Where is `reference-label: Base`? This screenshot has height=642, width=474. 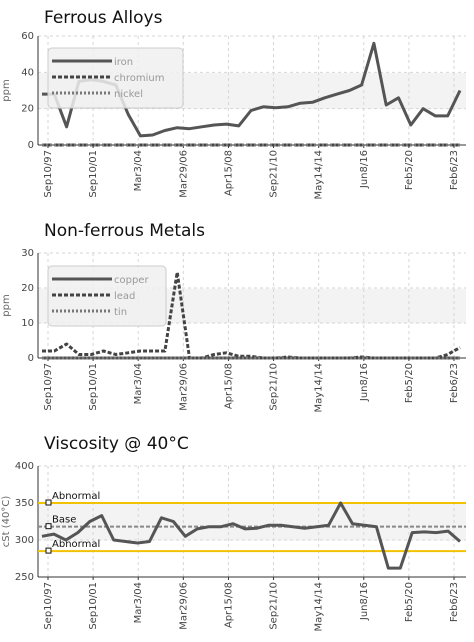 reference-label: Base is located at coordinates (64, 520).